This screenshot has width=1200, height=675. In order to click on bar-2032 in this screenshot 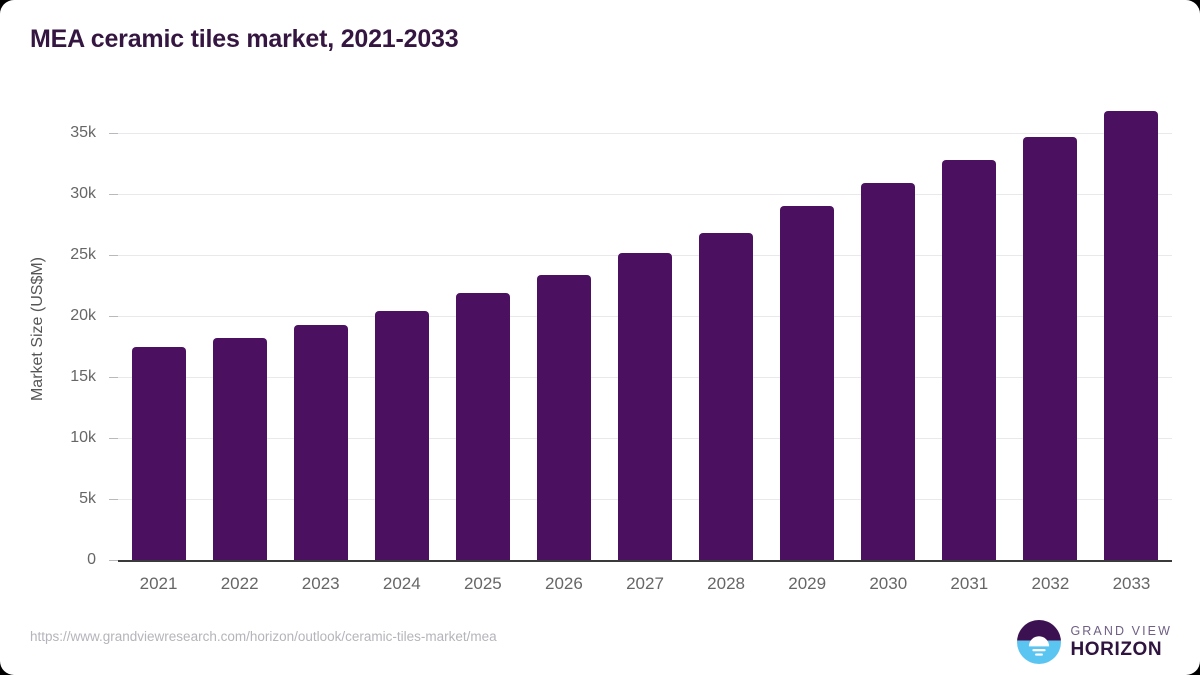, I will do `click(1050, 348)`.